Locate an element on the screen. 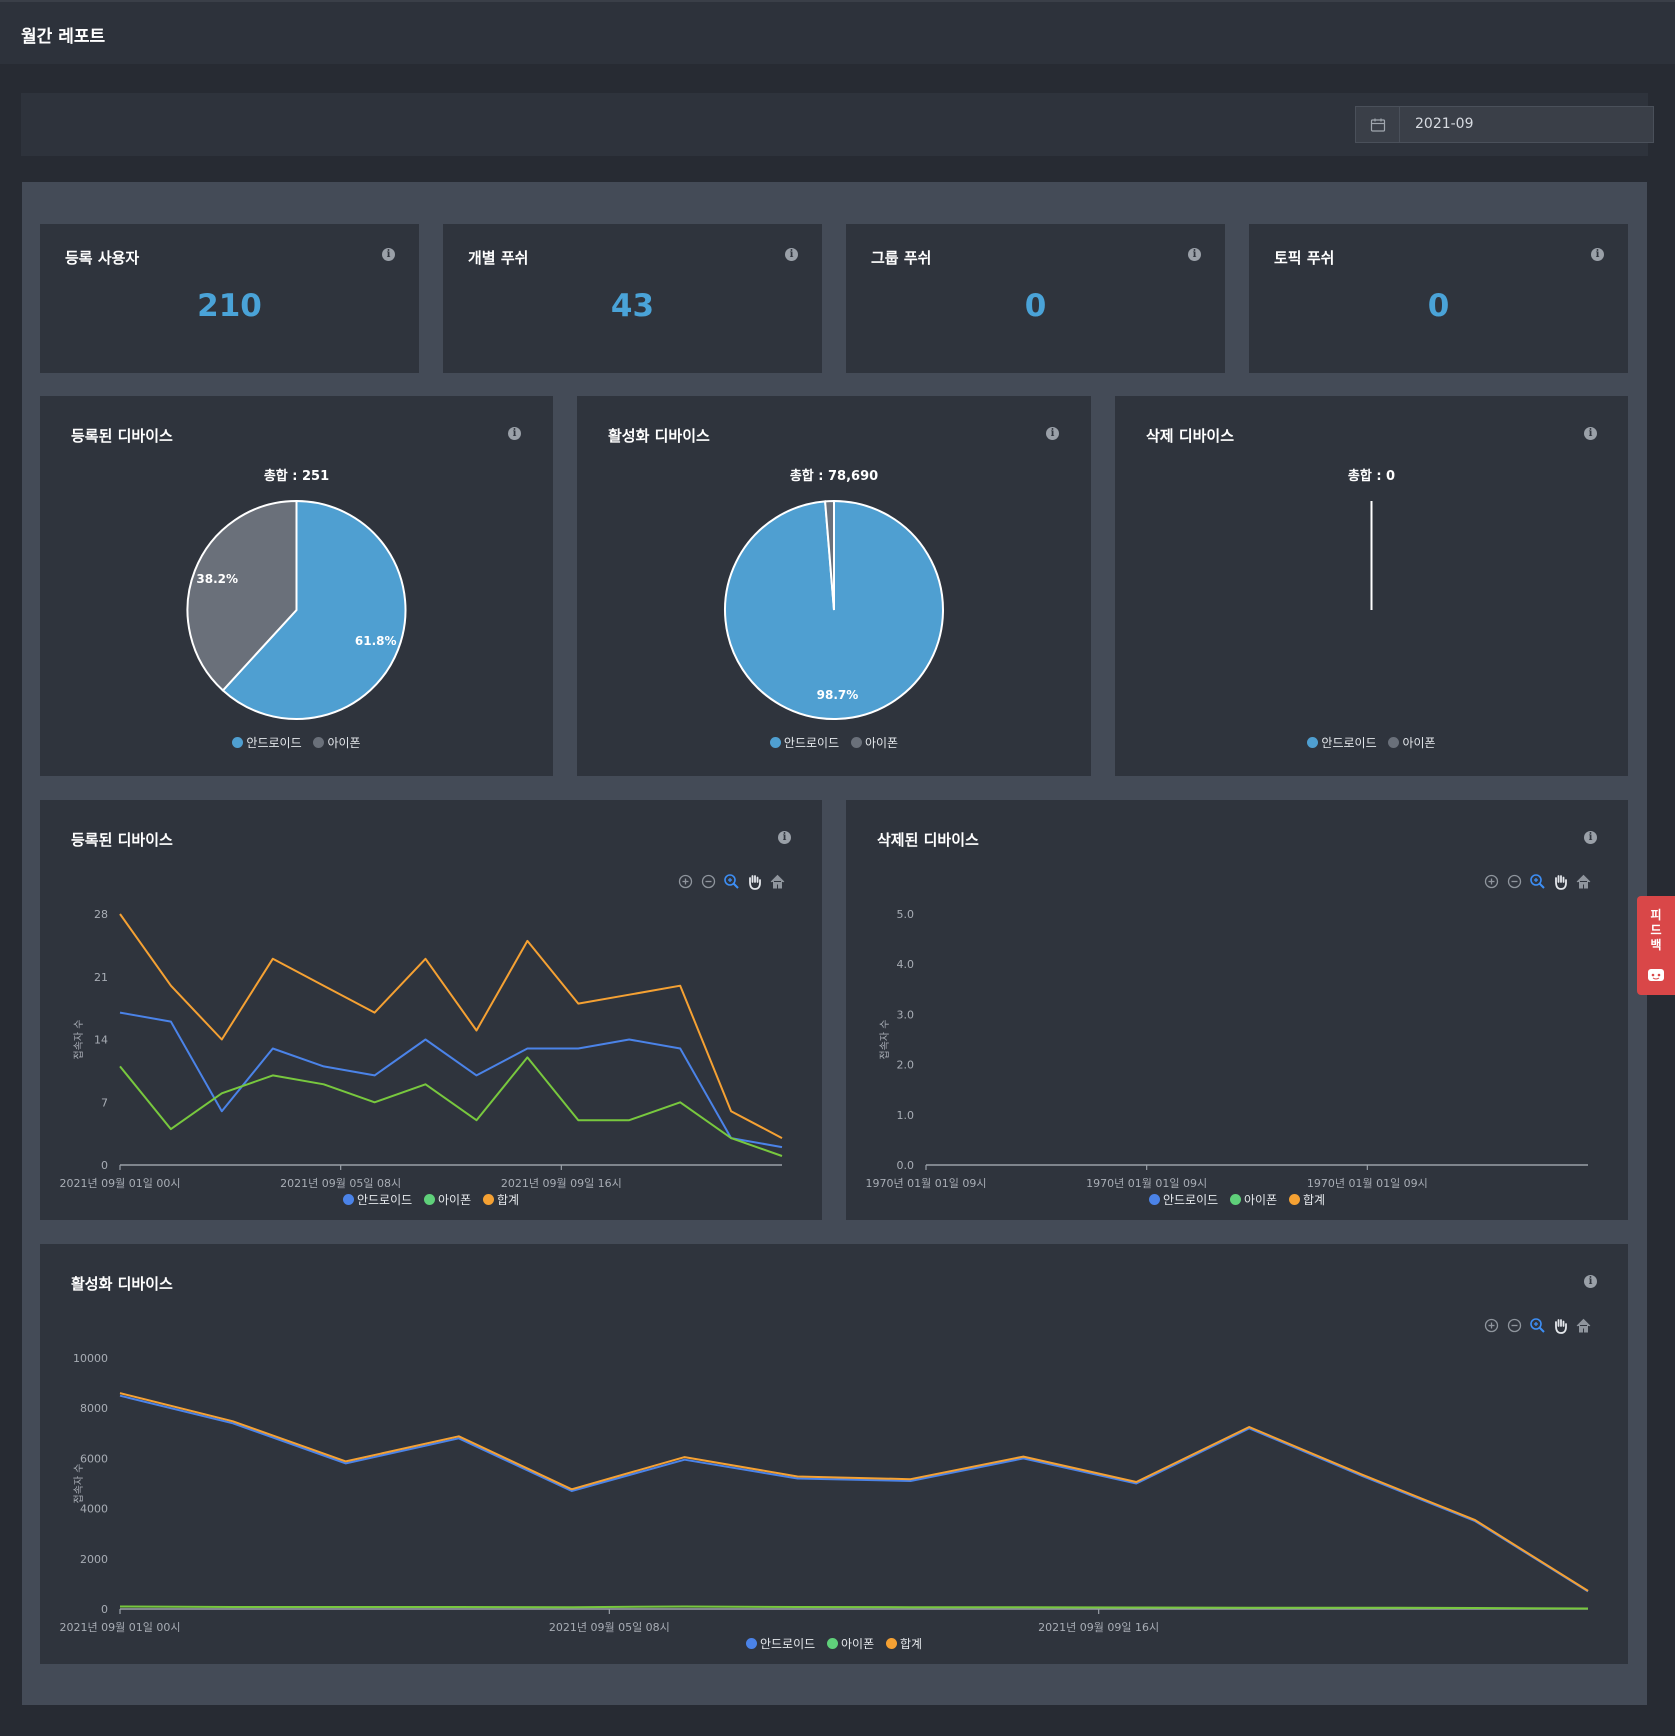 This screenshot has height=1736, width=1675. stat-label: 등록 사용자 is located at coordinates (102, 258).